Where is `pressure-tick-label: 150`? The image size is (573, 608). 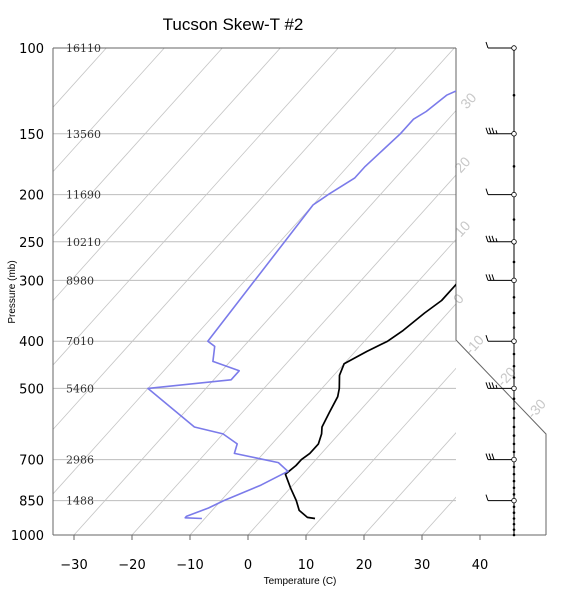
pressure-tick-label: 150 is located at coordinates (31, 135).